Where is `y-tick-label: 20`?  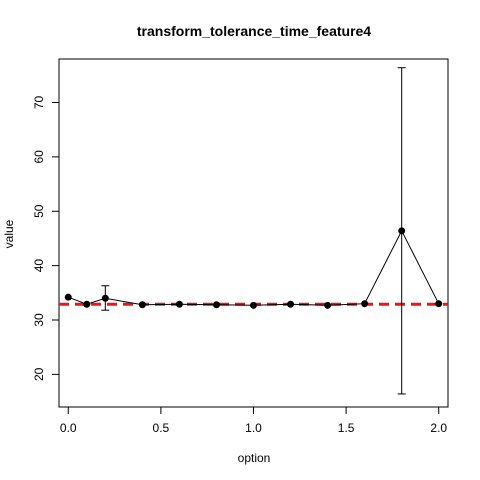
y-tick-label: 20 is located at coordinates (39, 374).